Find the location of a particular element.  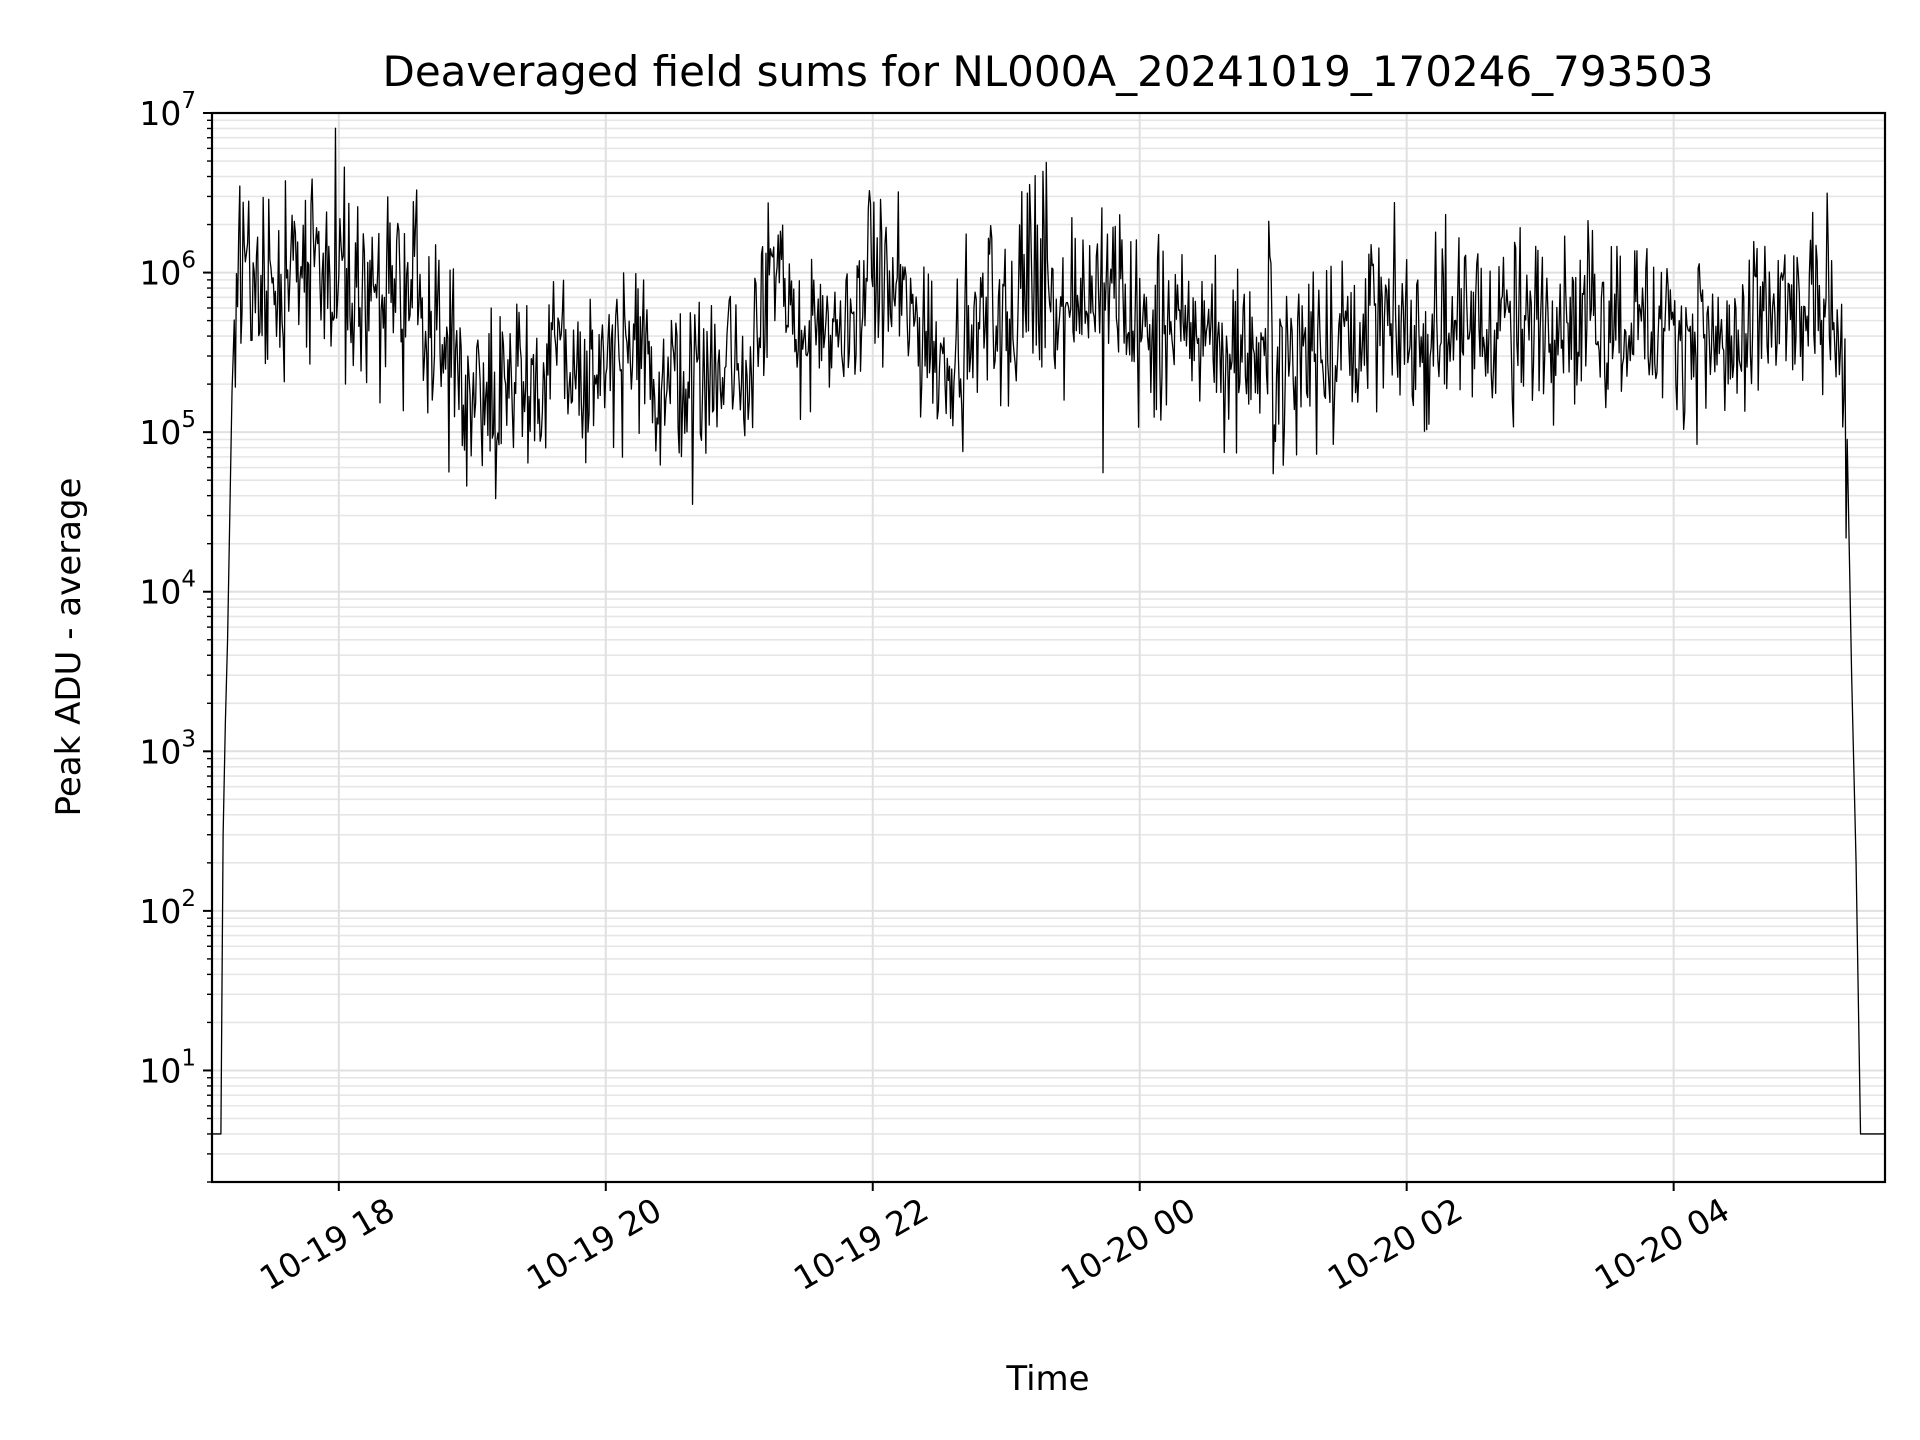

x-axis-label: Time is located at coordinates (1047, 1379).